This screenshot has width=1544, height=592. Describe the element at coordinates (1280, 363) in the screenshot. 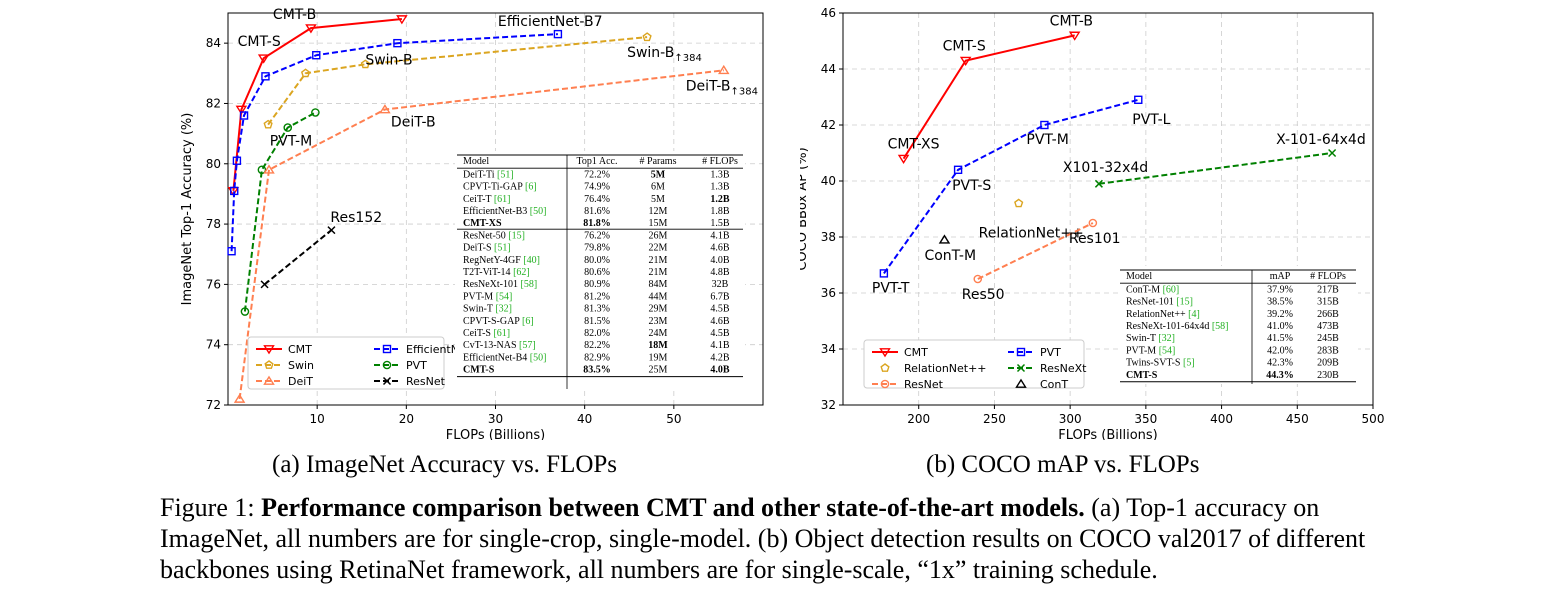

I see `table-cell-map: 42.3%` at that location.